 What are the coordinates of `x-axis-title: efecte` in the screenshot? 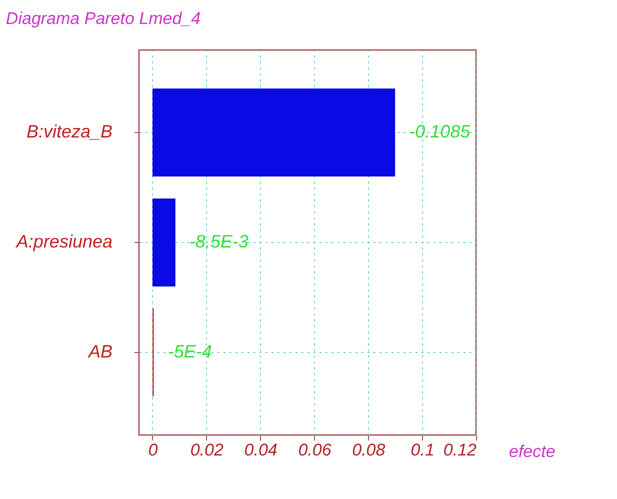 It's located at (532, 451).